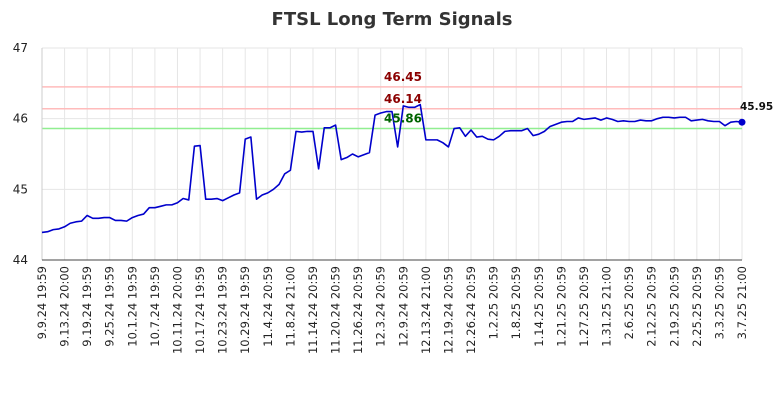 This screenshot has height=400, width=784. What do you see at coordinates (403, 119) in the screenshot?
I see `signal-label-45.86: 45.86` at bounding box center [403, 119].